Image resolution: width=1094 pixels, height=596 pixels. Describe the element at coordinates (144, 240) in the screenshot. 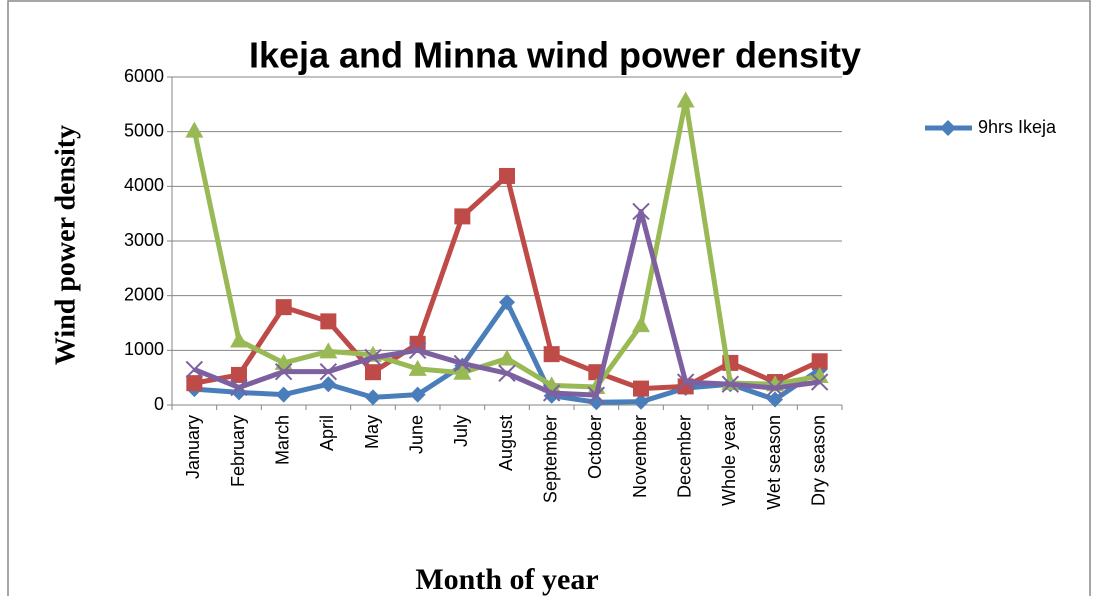

I see `y-tick-label: 3000` at that location.